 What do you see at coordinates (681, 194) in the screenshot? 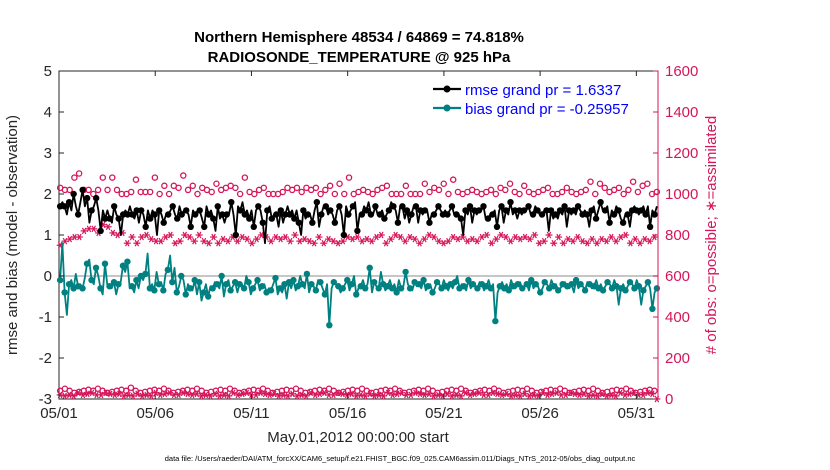
I see `y-right-tick-label: 1000` at bounding box center [681, 194].